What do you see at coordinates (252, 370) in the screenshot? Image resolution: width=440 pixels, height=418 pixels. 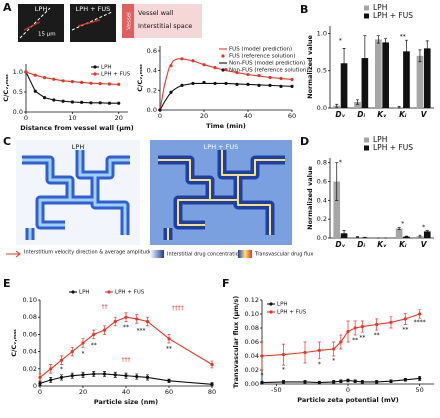 I see `y-tick-label: 0.02` at bounding box center [252, 370].